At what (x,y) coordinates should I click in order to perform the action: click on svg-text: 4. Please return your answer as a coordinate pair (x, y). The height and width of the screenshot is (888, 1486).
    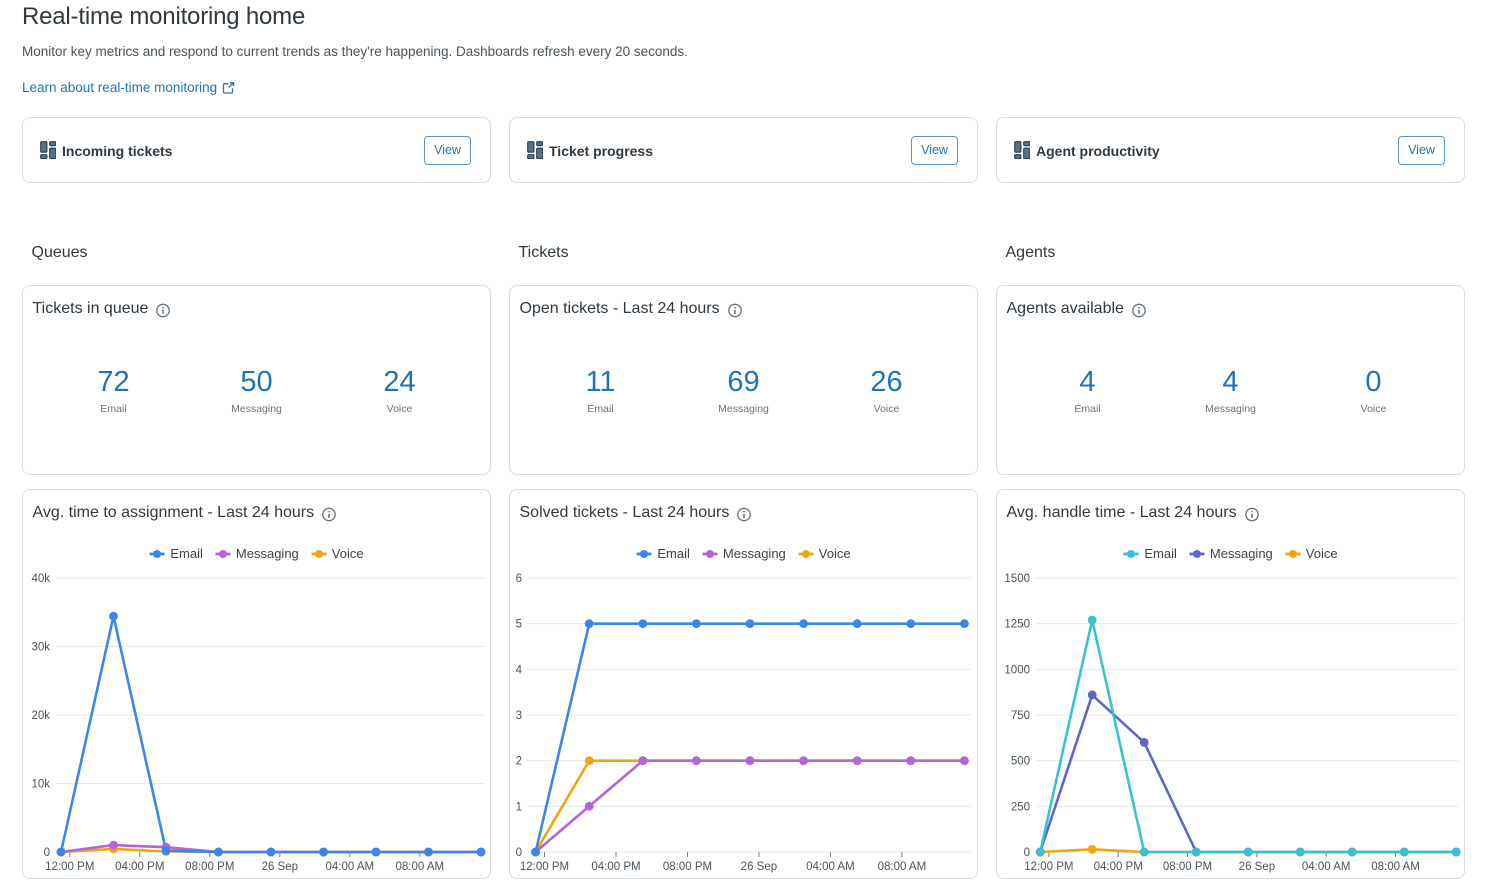
    Looking at the image, I should click on (519, 670).